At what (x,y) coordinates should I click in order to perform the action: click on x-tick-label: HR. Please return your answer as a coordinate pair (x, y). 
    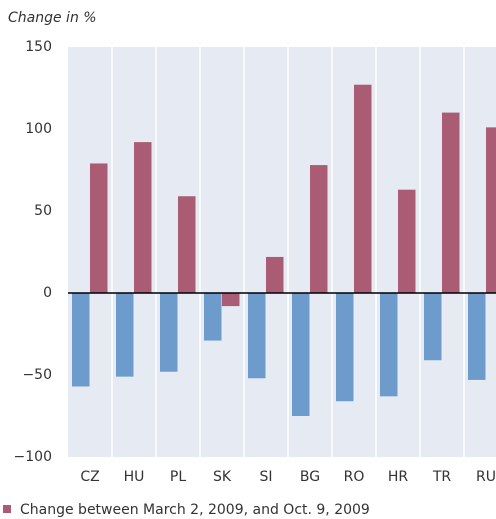
    Looking at the image, I should click on (398, 477).